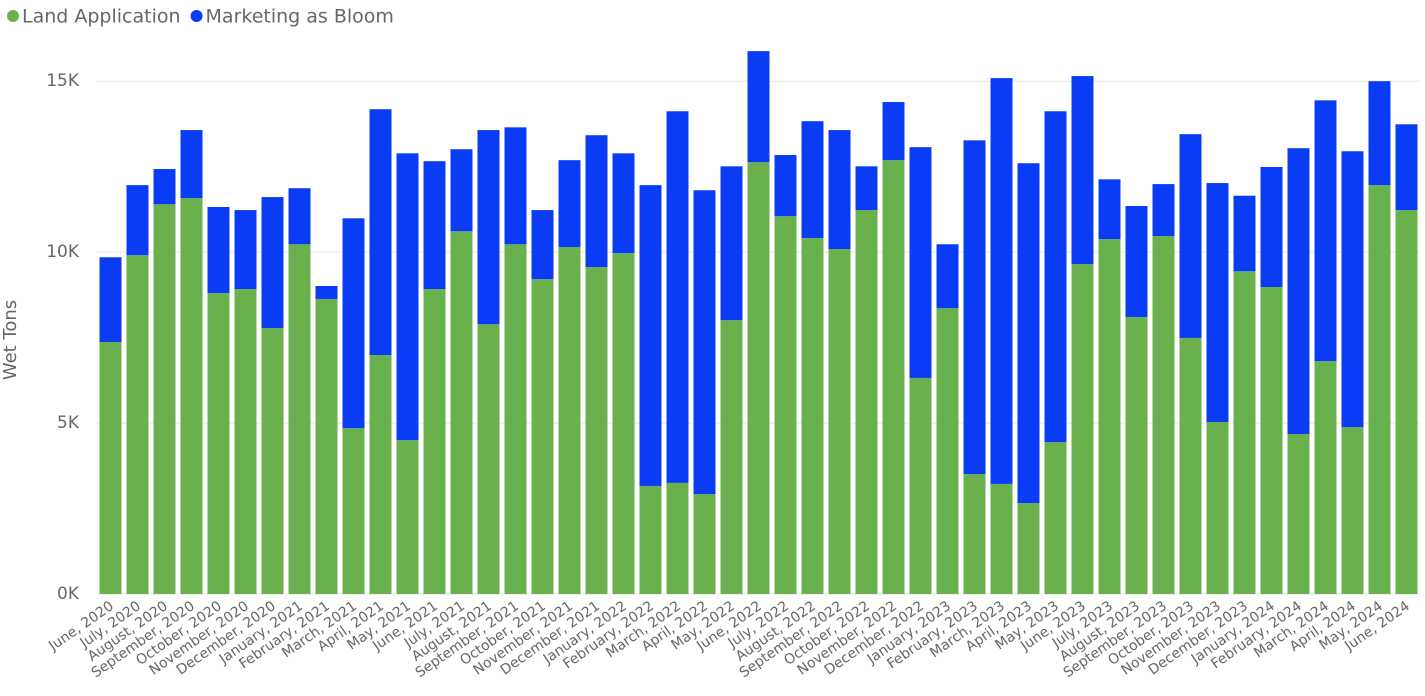 The height and width of the screenshot is (696, 1425). I want to click on y-axis-label: Wet Tons, so click(10, 340).